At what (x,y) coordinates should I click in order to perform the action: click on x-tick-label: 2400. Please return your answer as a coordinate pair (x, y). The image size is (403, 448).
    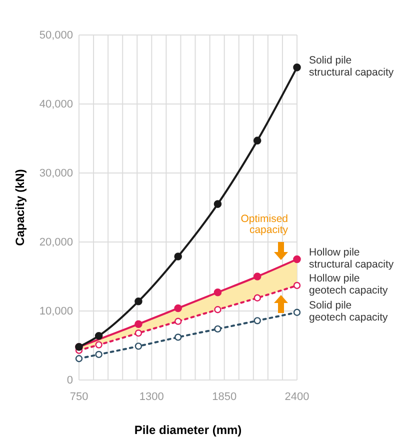
    Looking at the image, I should click on (297, 396).